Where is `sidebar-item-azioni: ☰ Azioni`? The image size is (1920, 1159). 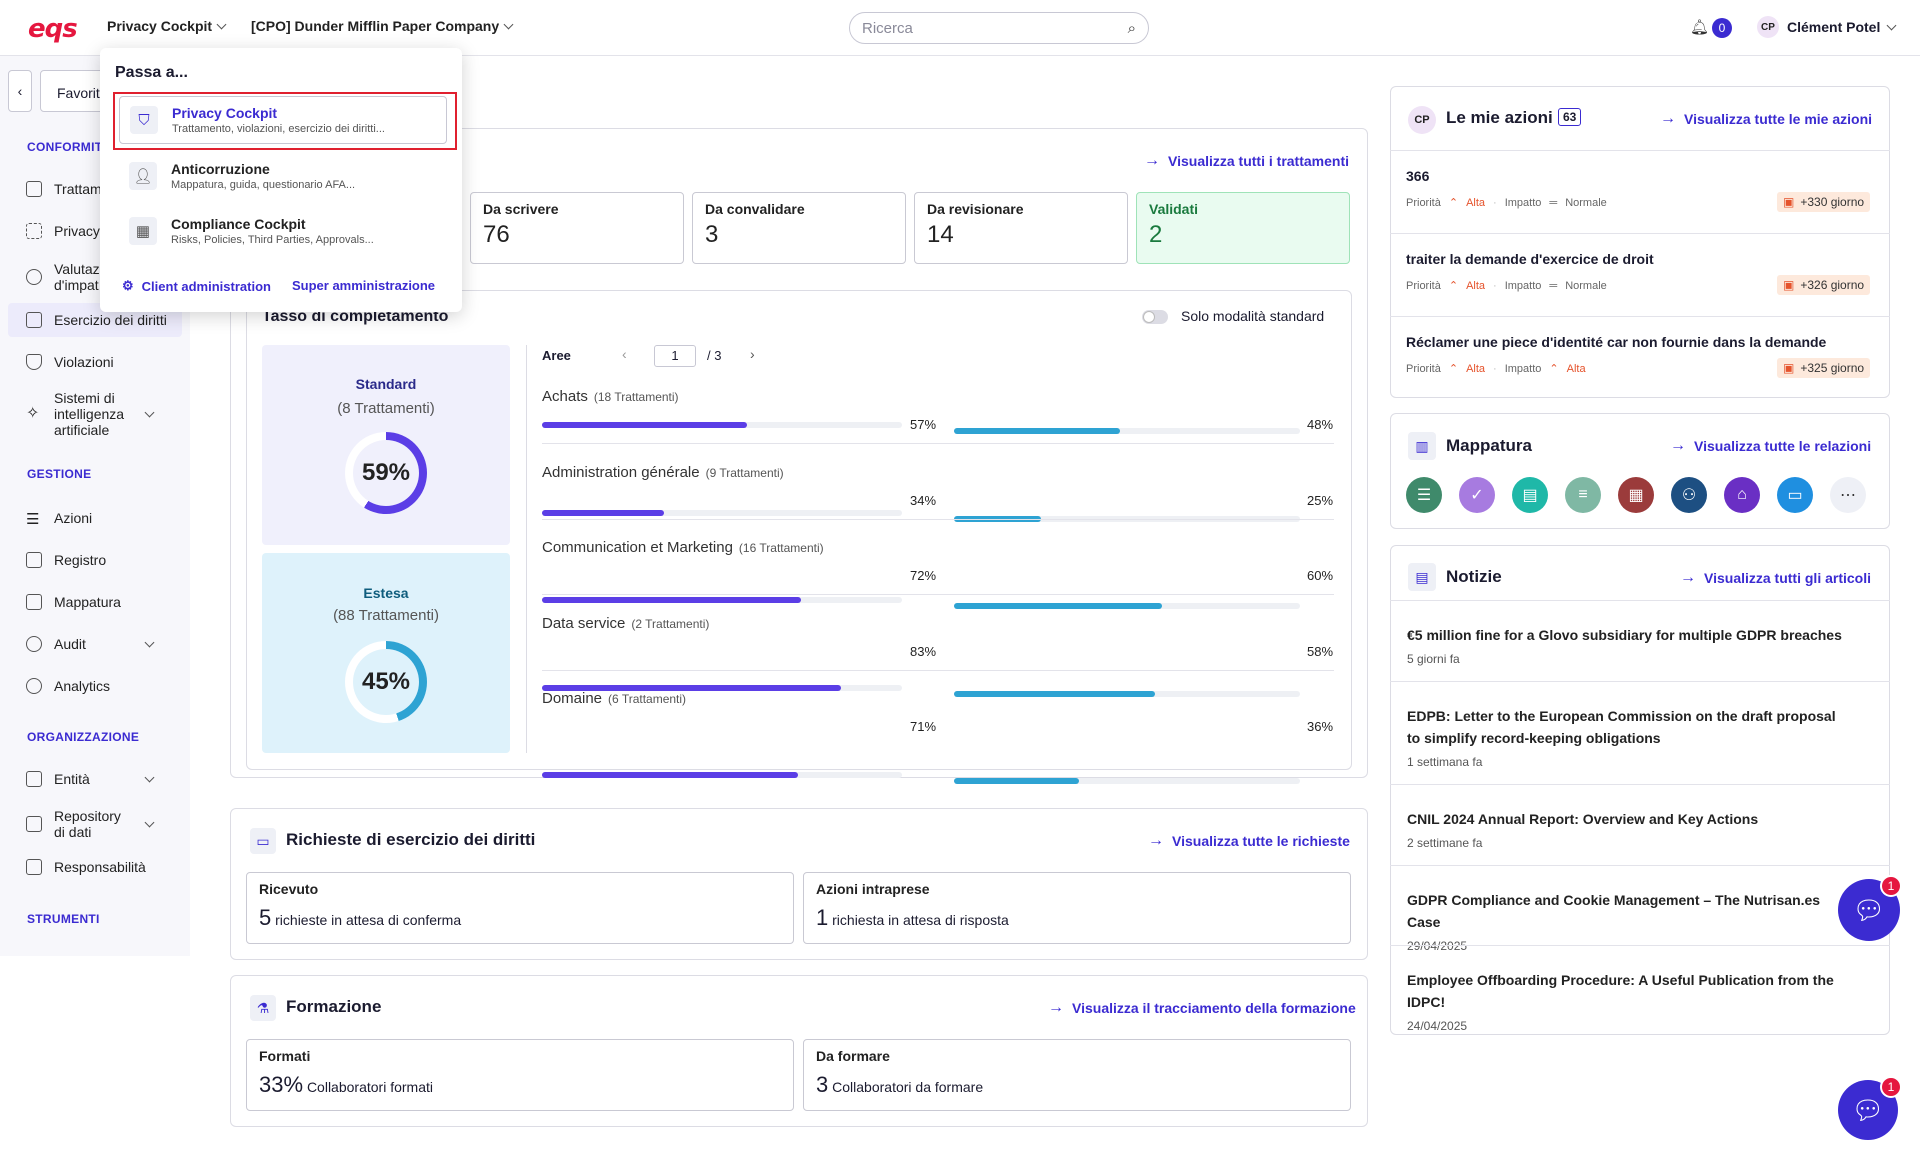
sidebar-item-azioni: ☰ Azioni is located at coordinates (59, 519).